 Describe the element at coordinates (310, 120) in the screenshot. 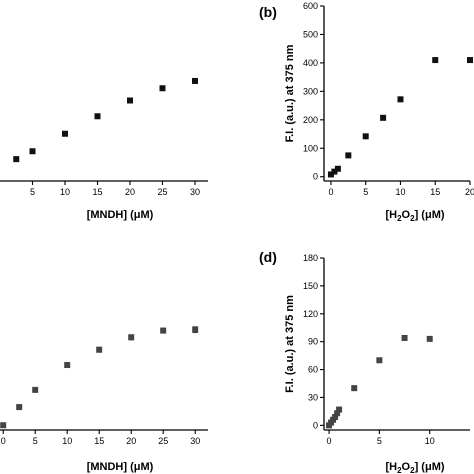

I see `y-tick-label: 200` at that location.